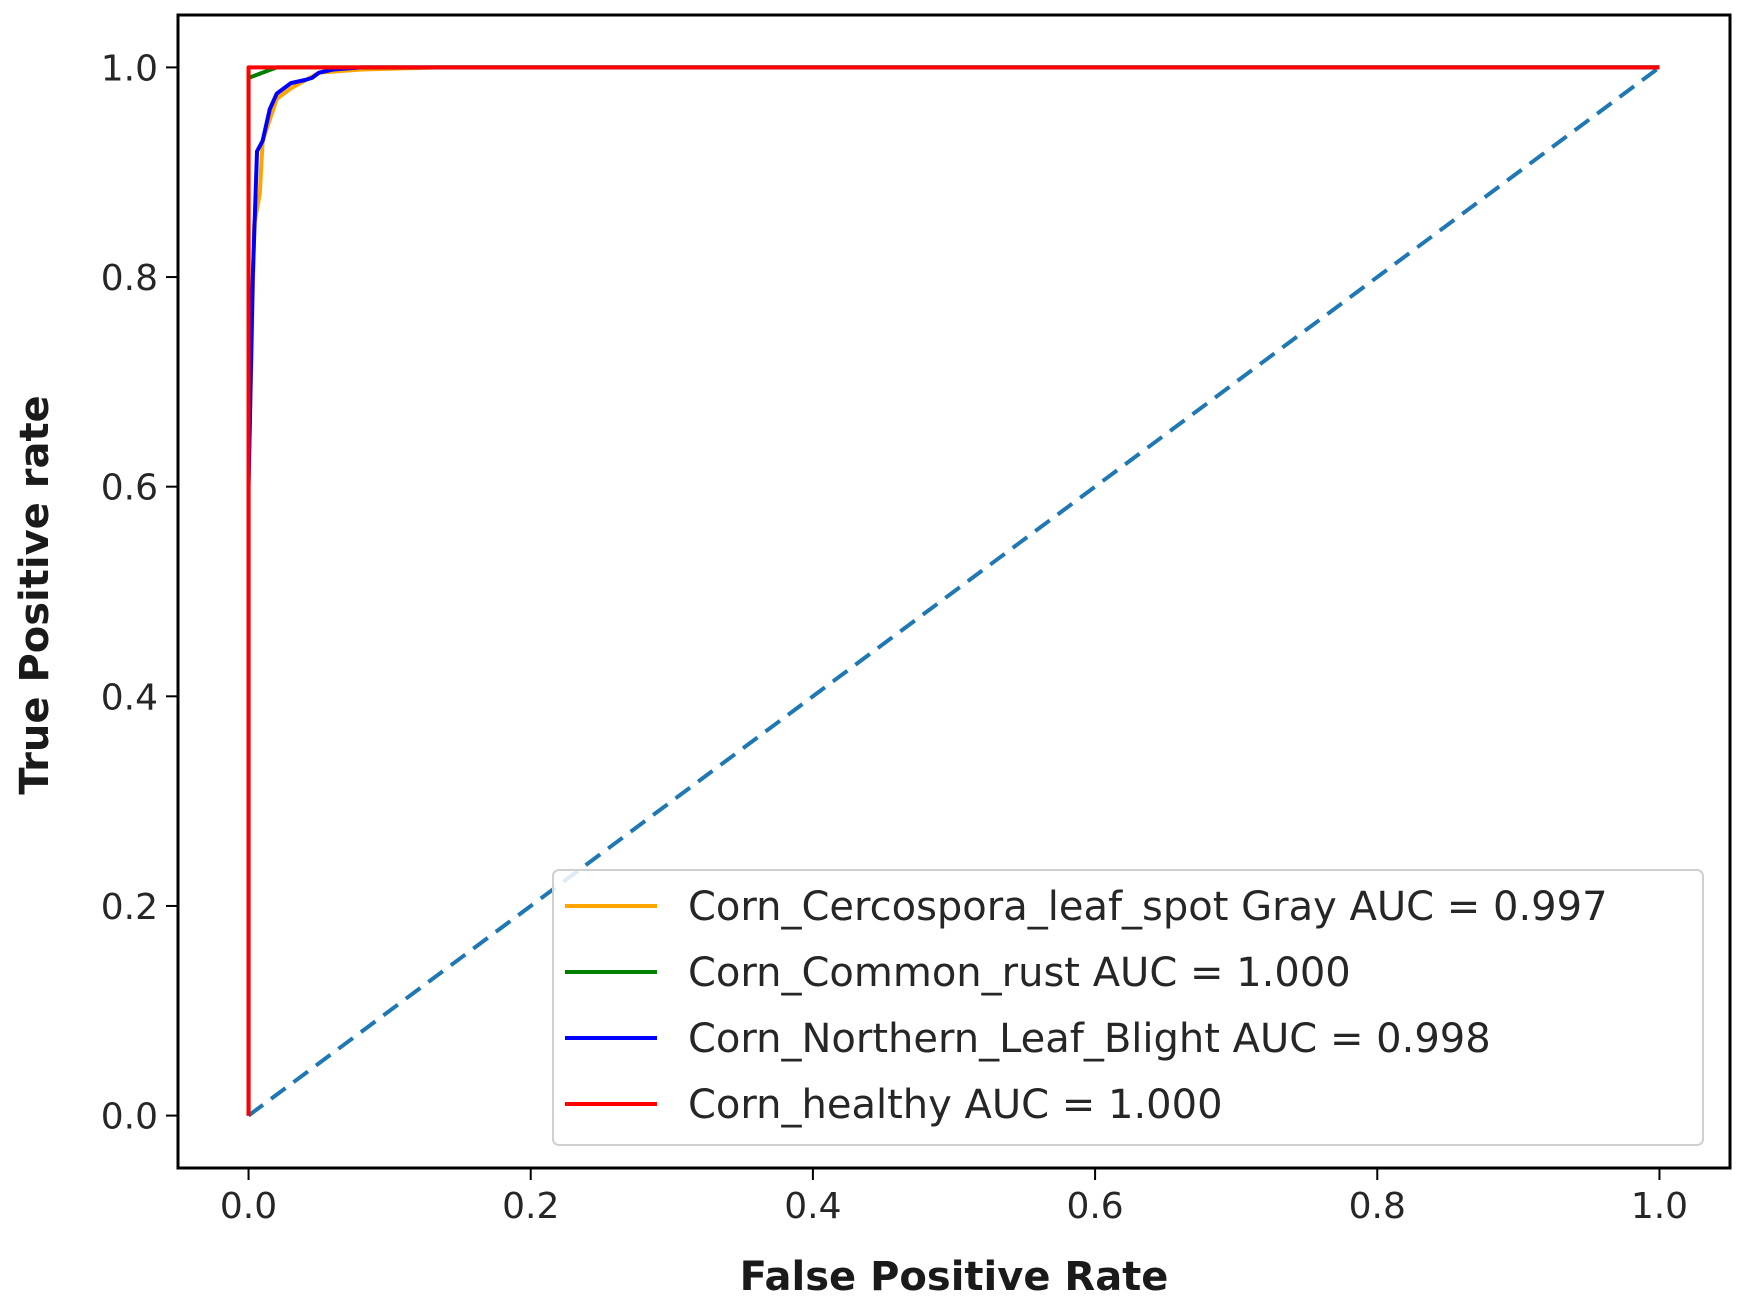  Describe the element at coordinates (139, 593) in the screenshot. I see `y-axis-ticks: 0.0 0.2 0.4 0.6 0.8 1.0` at that location.